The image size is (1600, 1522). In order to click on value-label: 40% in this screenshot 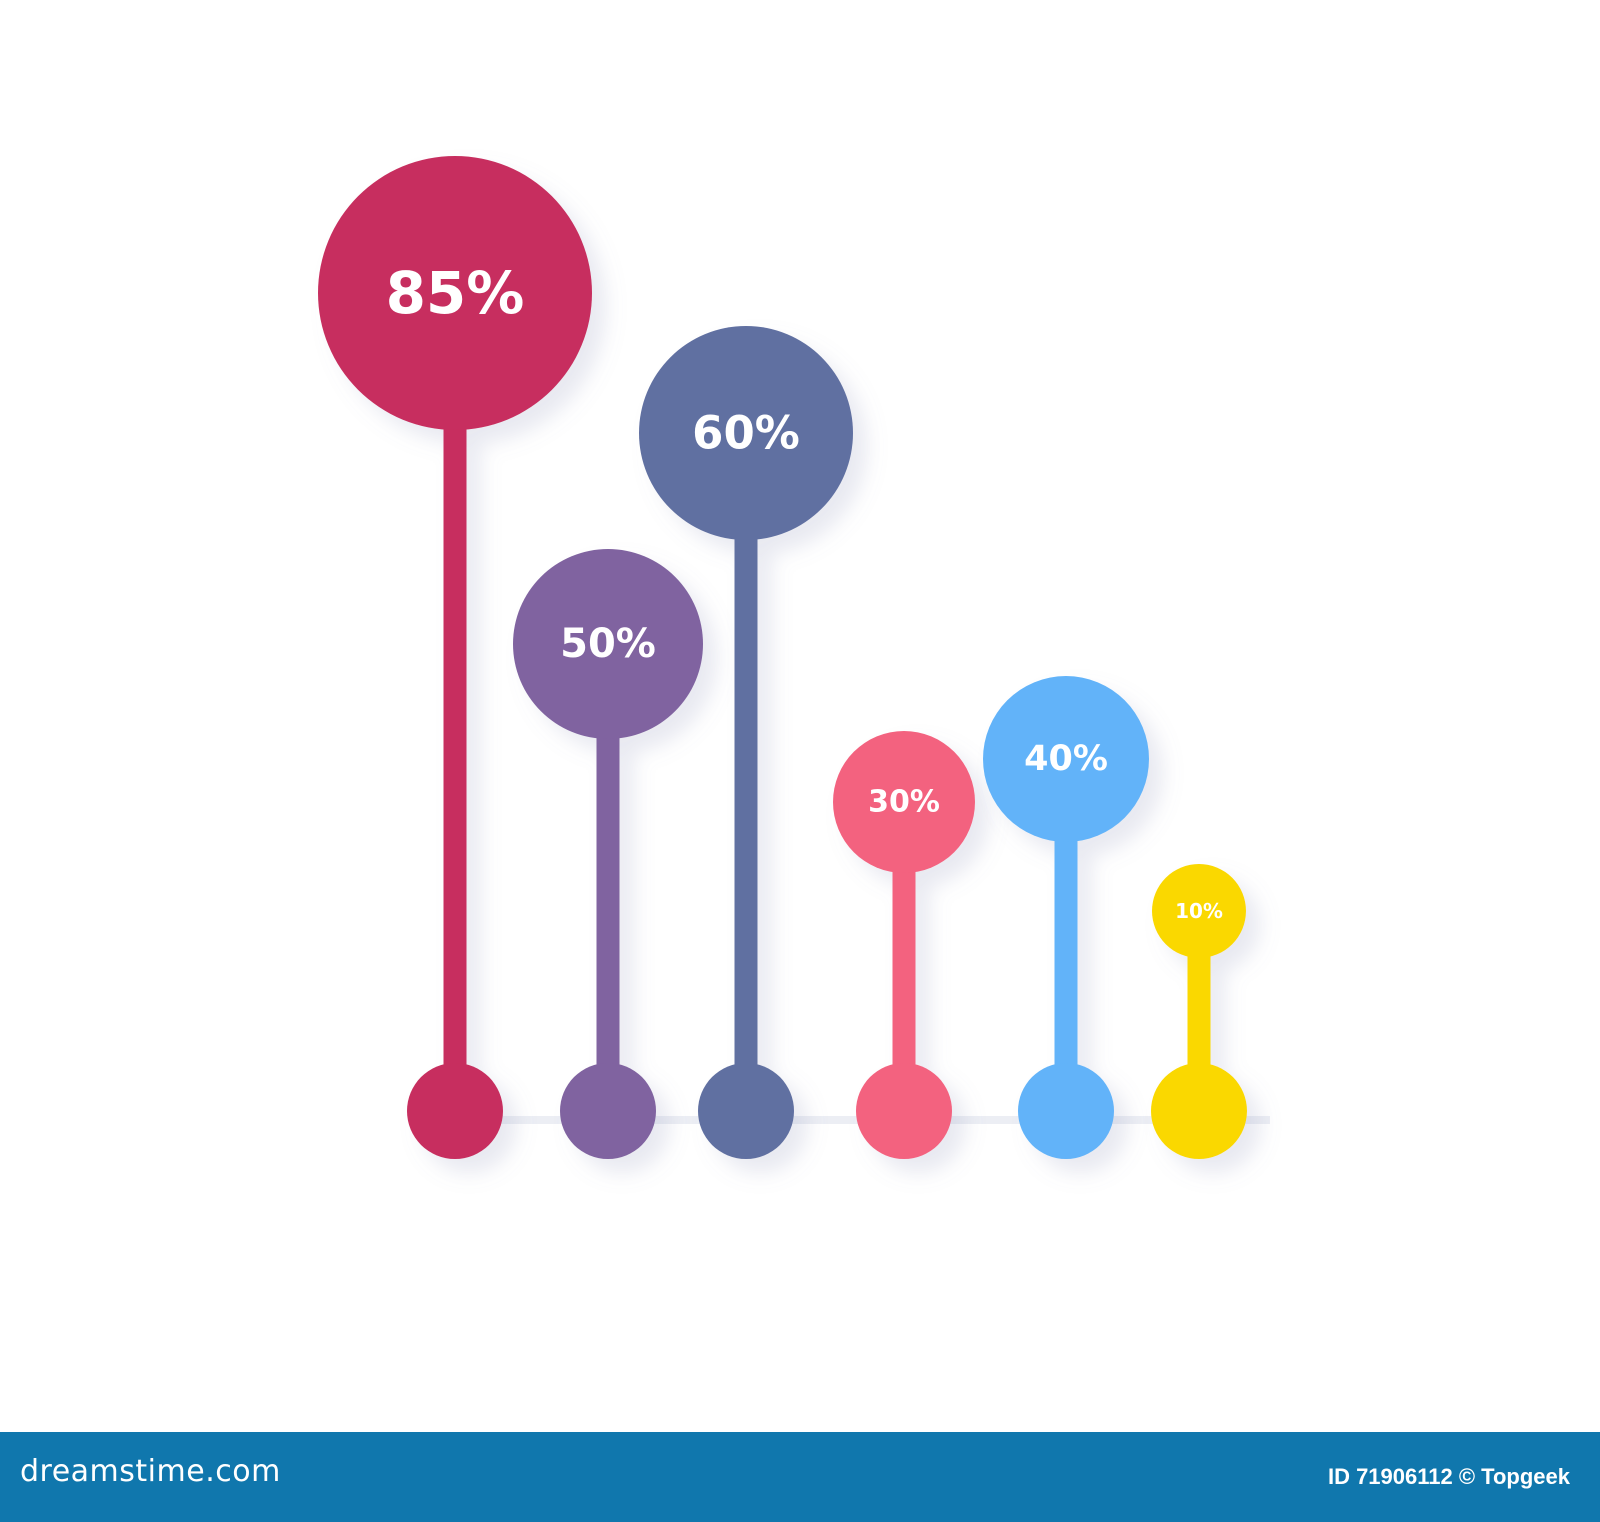, I will do `click(1066, 759)`.